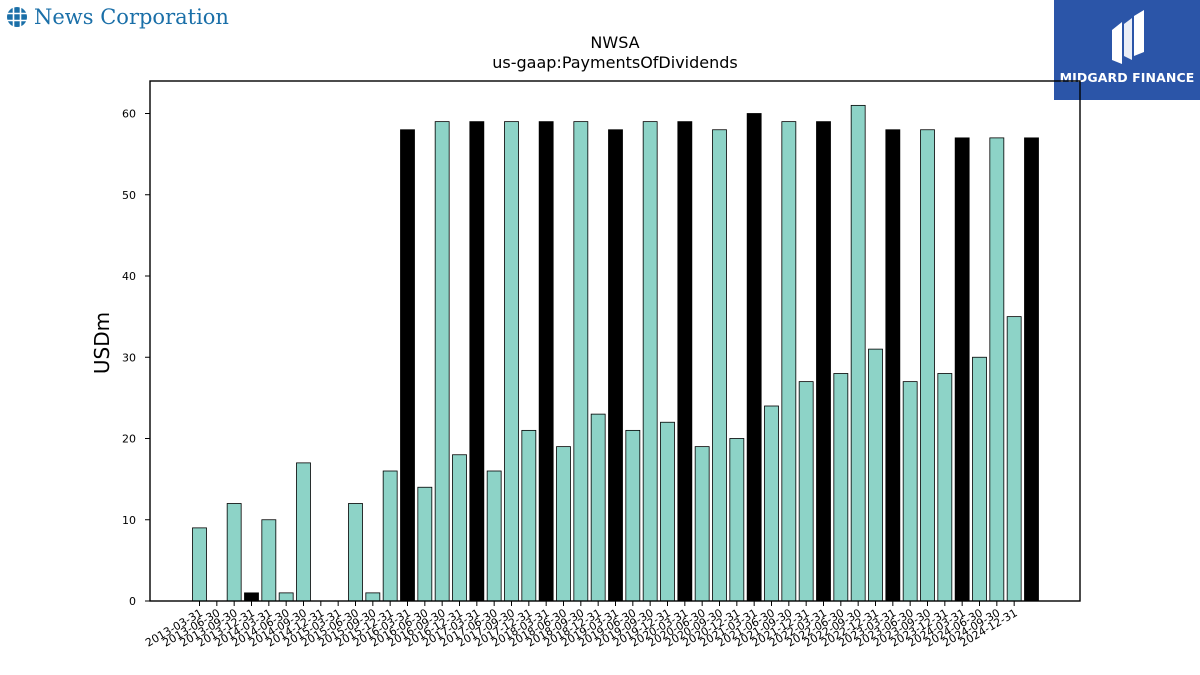 The image size is (1200, 675). What do you see at coordinates (132, 601) in the screenshot?
I see `y-tick-label: 0` at bounding box center [132, 601].